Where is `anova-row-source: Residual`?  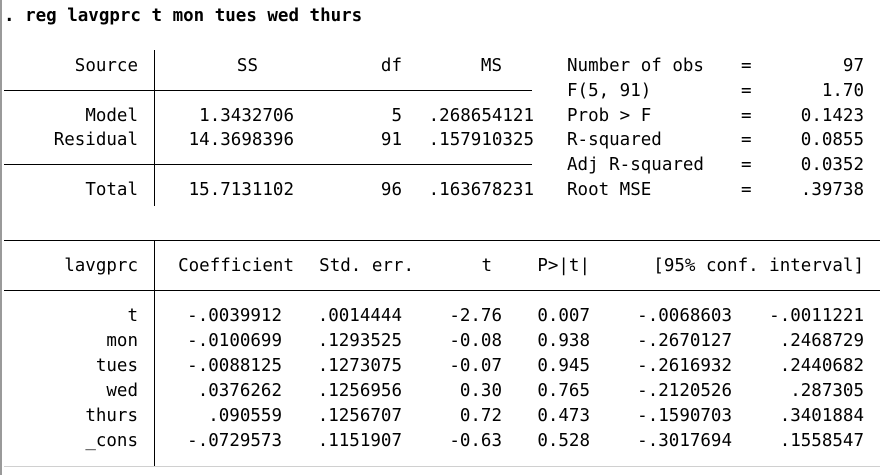 anova-row-source: Residual is located at coordinates (95, 140).